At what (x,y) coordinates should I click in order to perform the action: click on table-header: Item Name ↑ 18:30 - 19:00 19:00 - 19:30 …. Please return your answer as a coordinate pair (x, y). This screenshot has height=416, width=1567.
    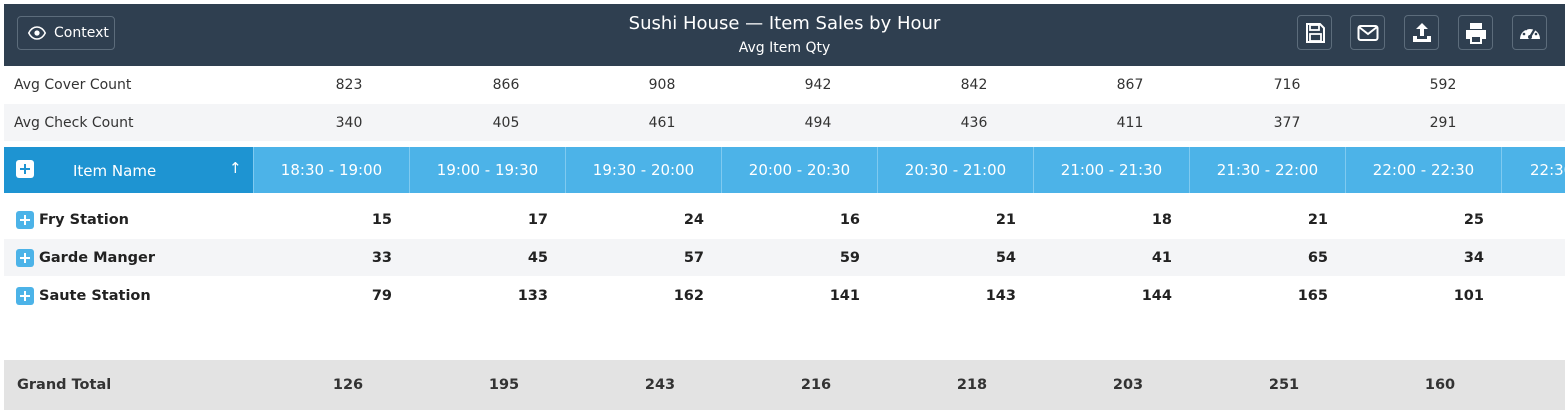
    Looking at the image, I should click on (784, 170).